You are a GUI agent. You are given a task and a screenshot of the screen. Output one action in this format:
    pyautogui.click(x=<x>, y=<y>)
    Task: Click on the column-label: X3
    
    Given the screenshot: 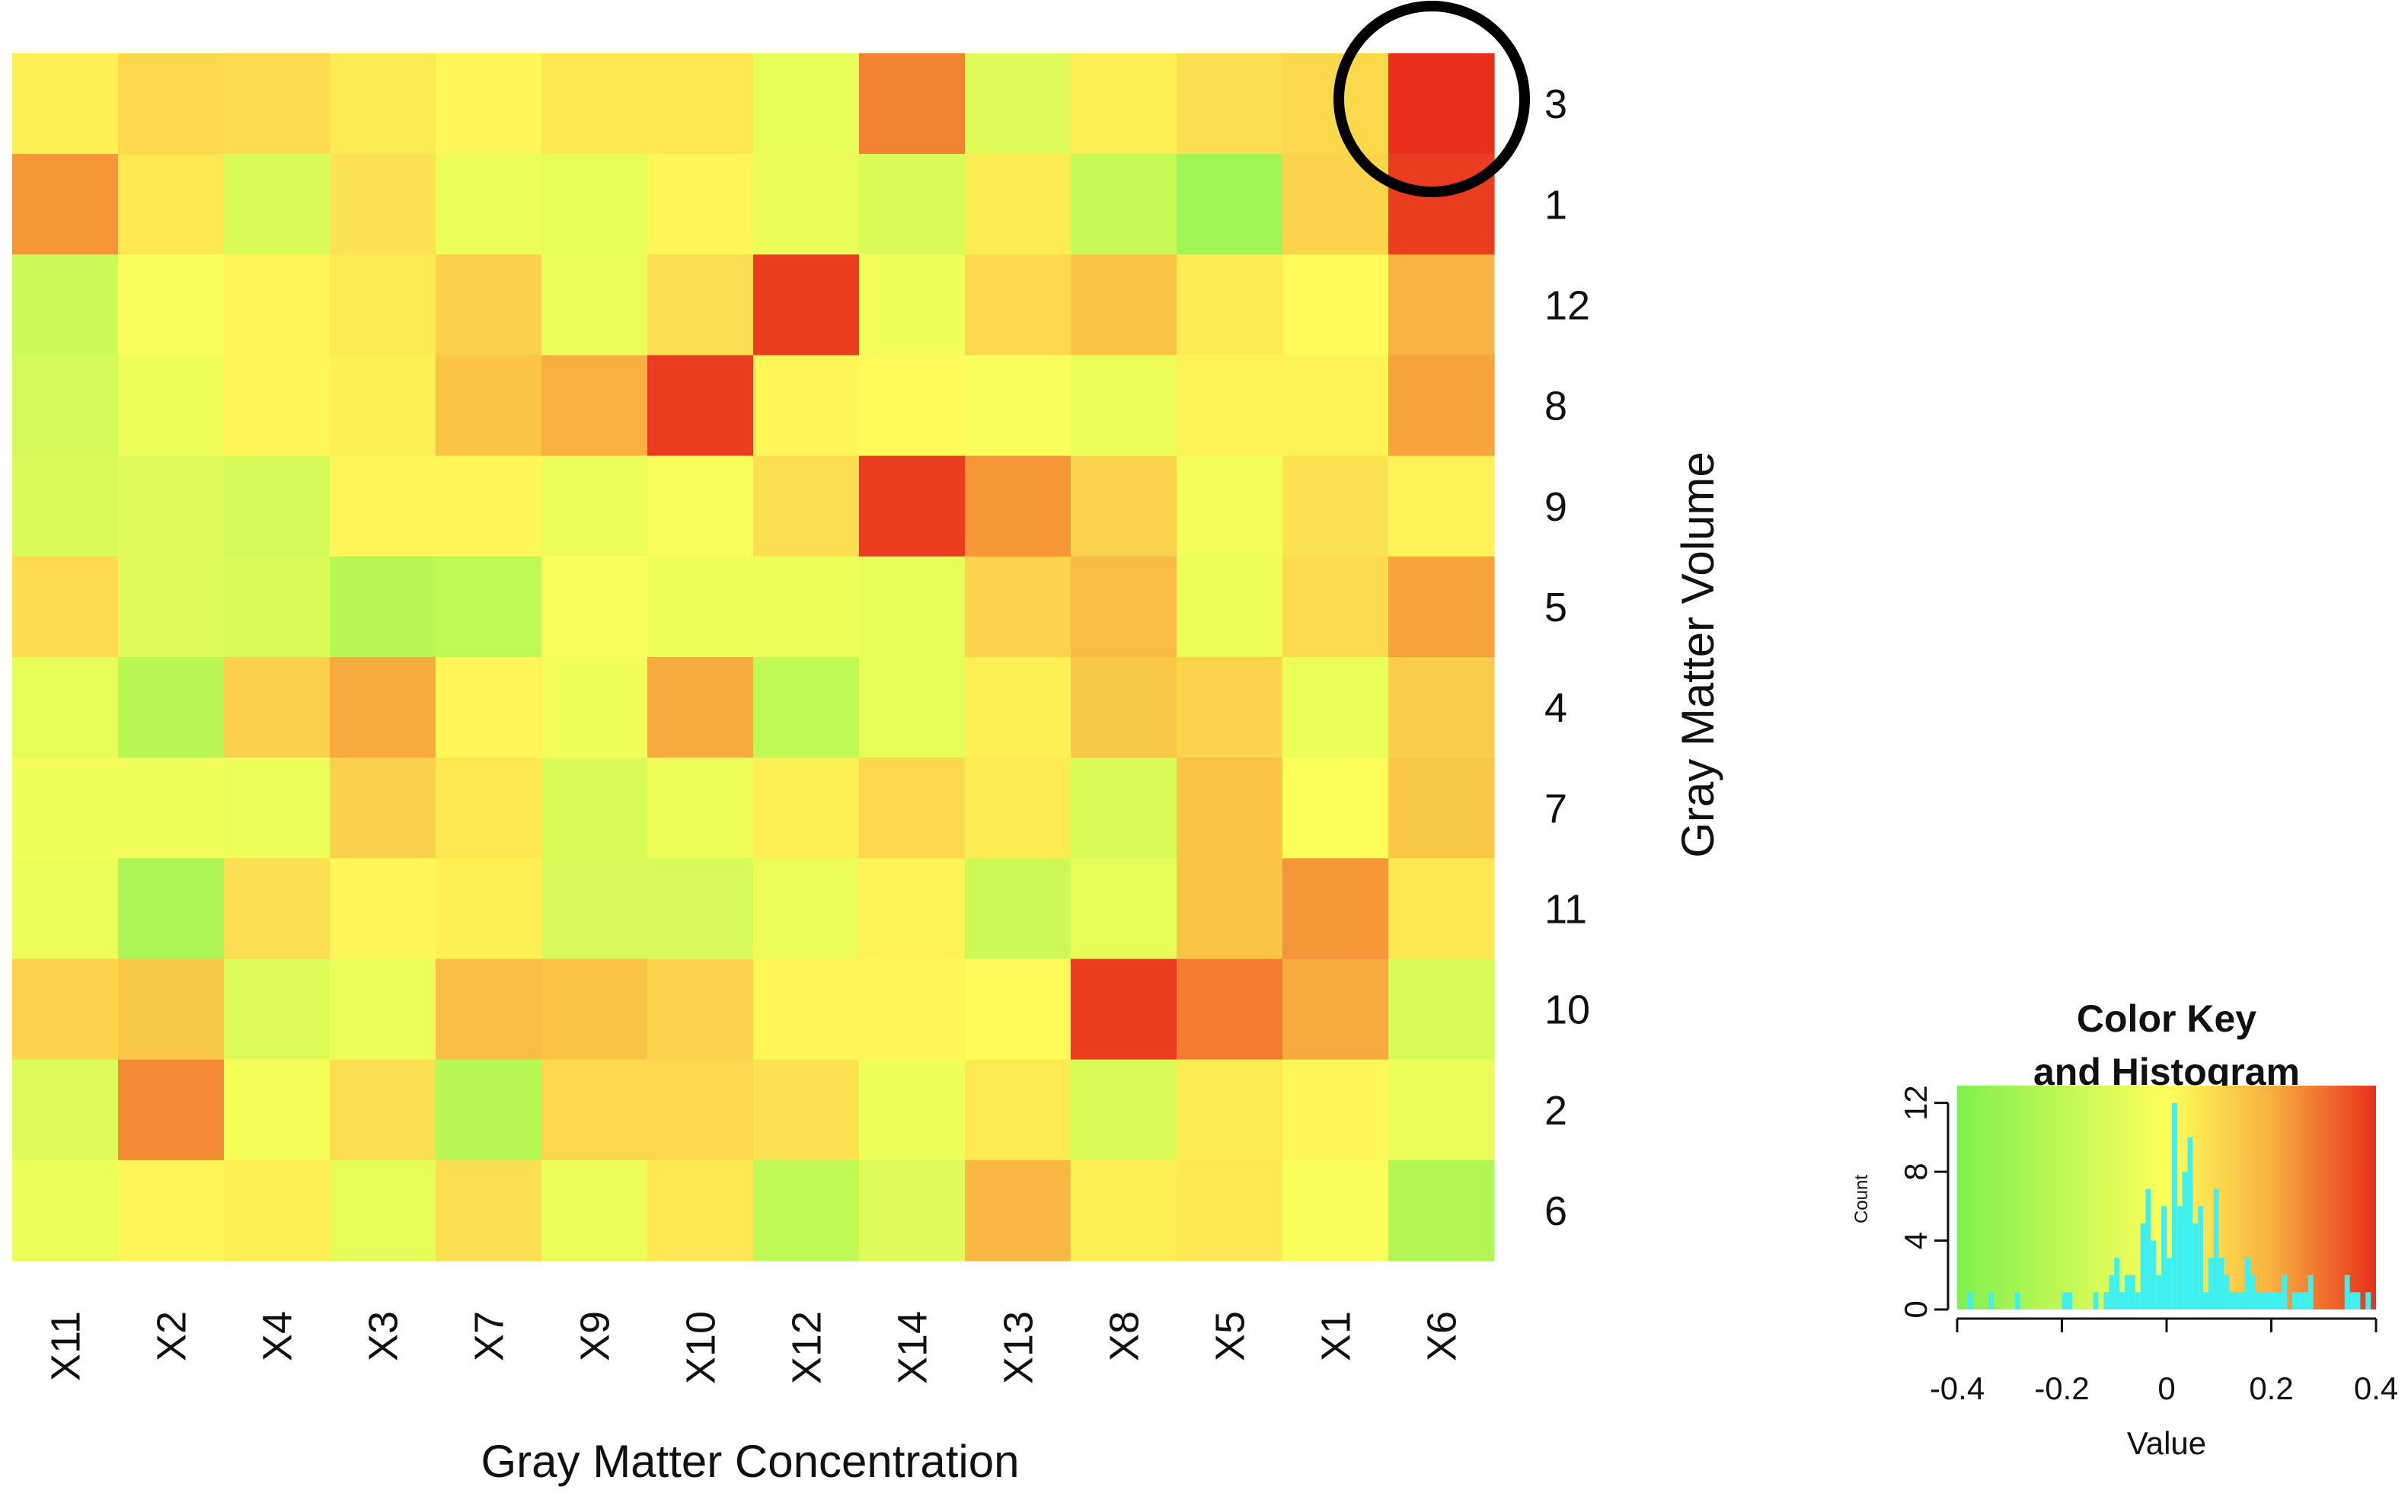 What is the action you would take?
    pyautogui.click(x=384, y=1336)
    